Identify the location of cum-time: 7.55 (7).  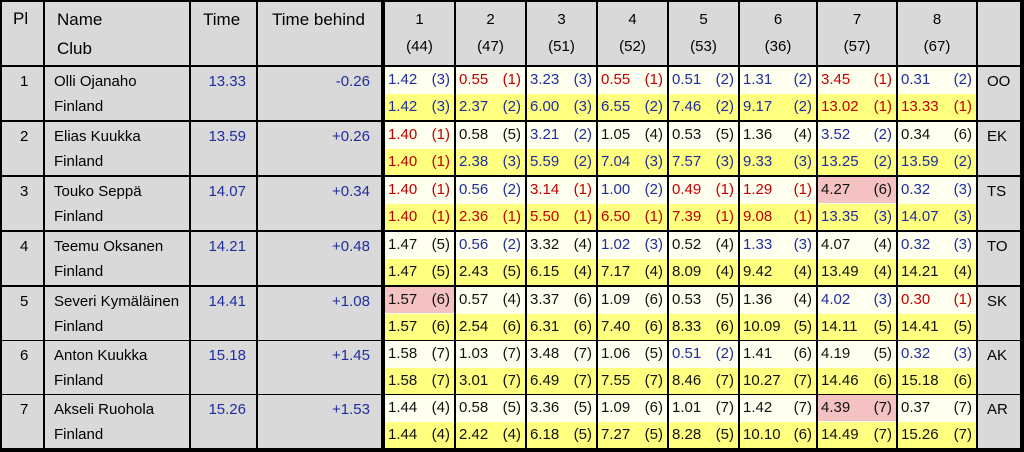
(632, 381).